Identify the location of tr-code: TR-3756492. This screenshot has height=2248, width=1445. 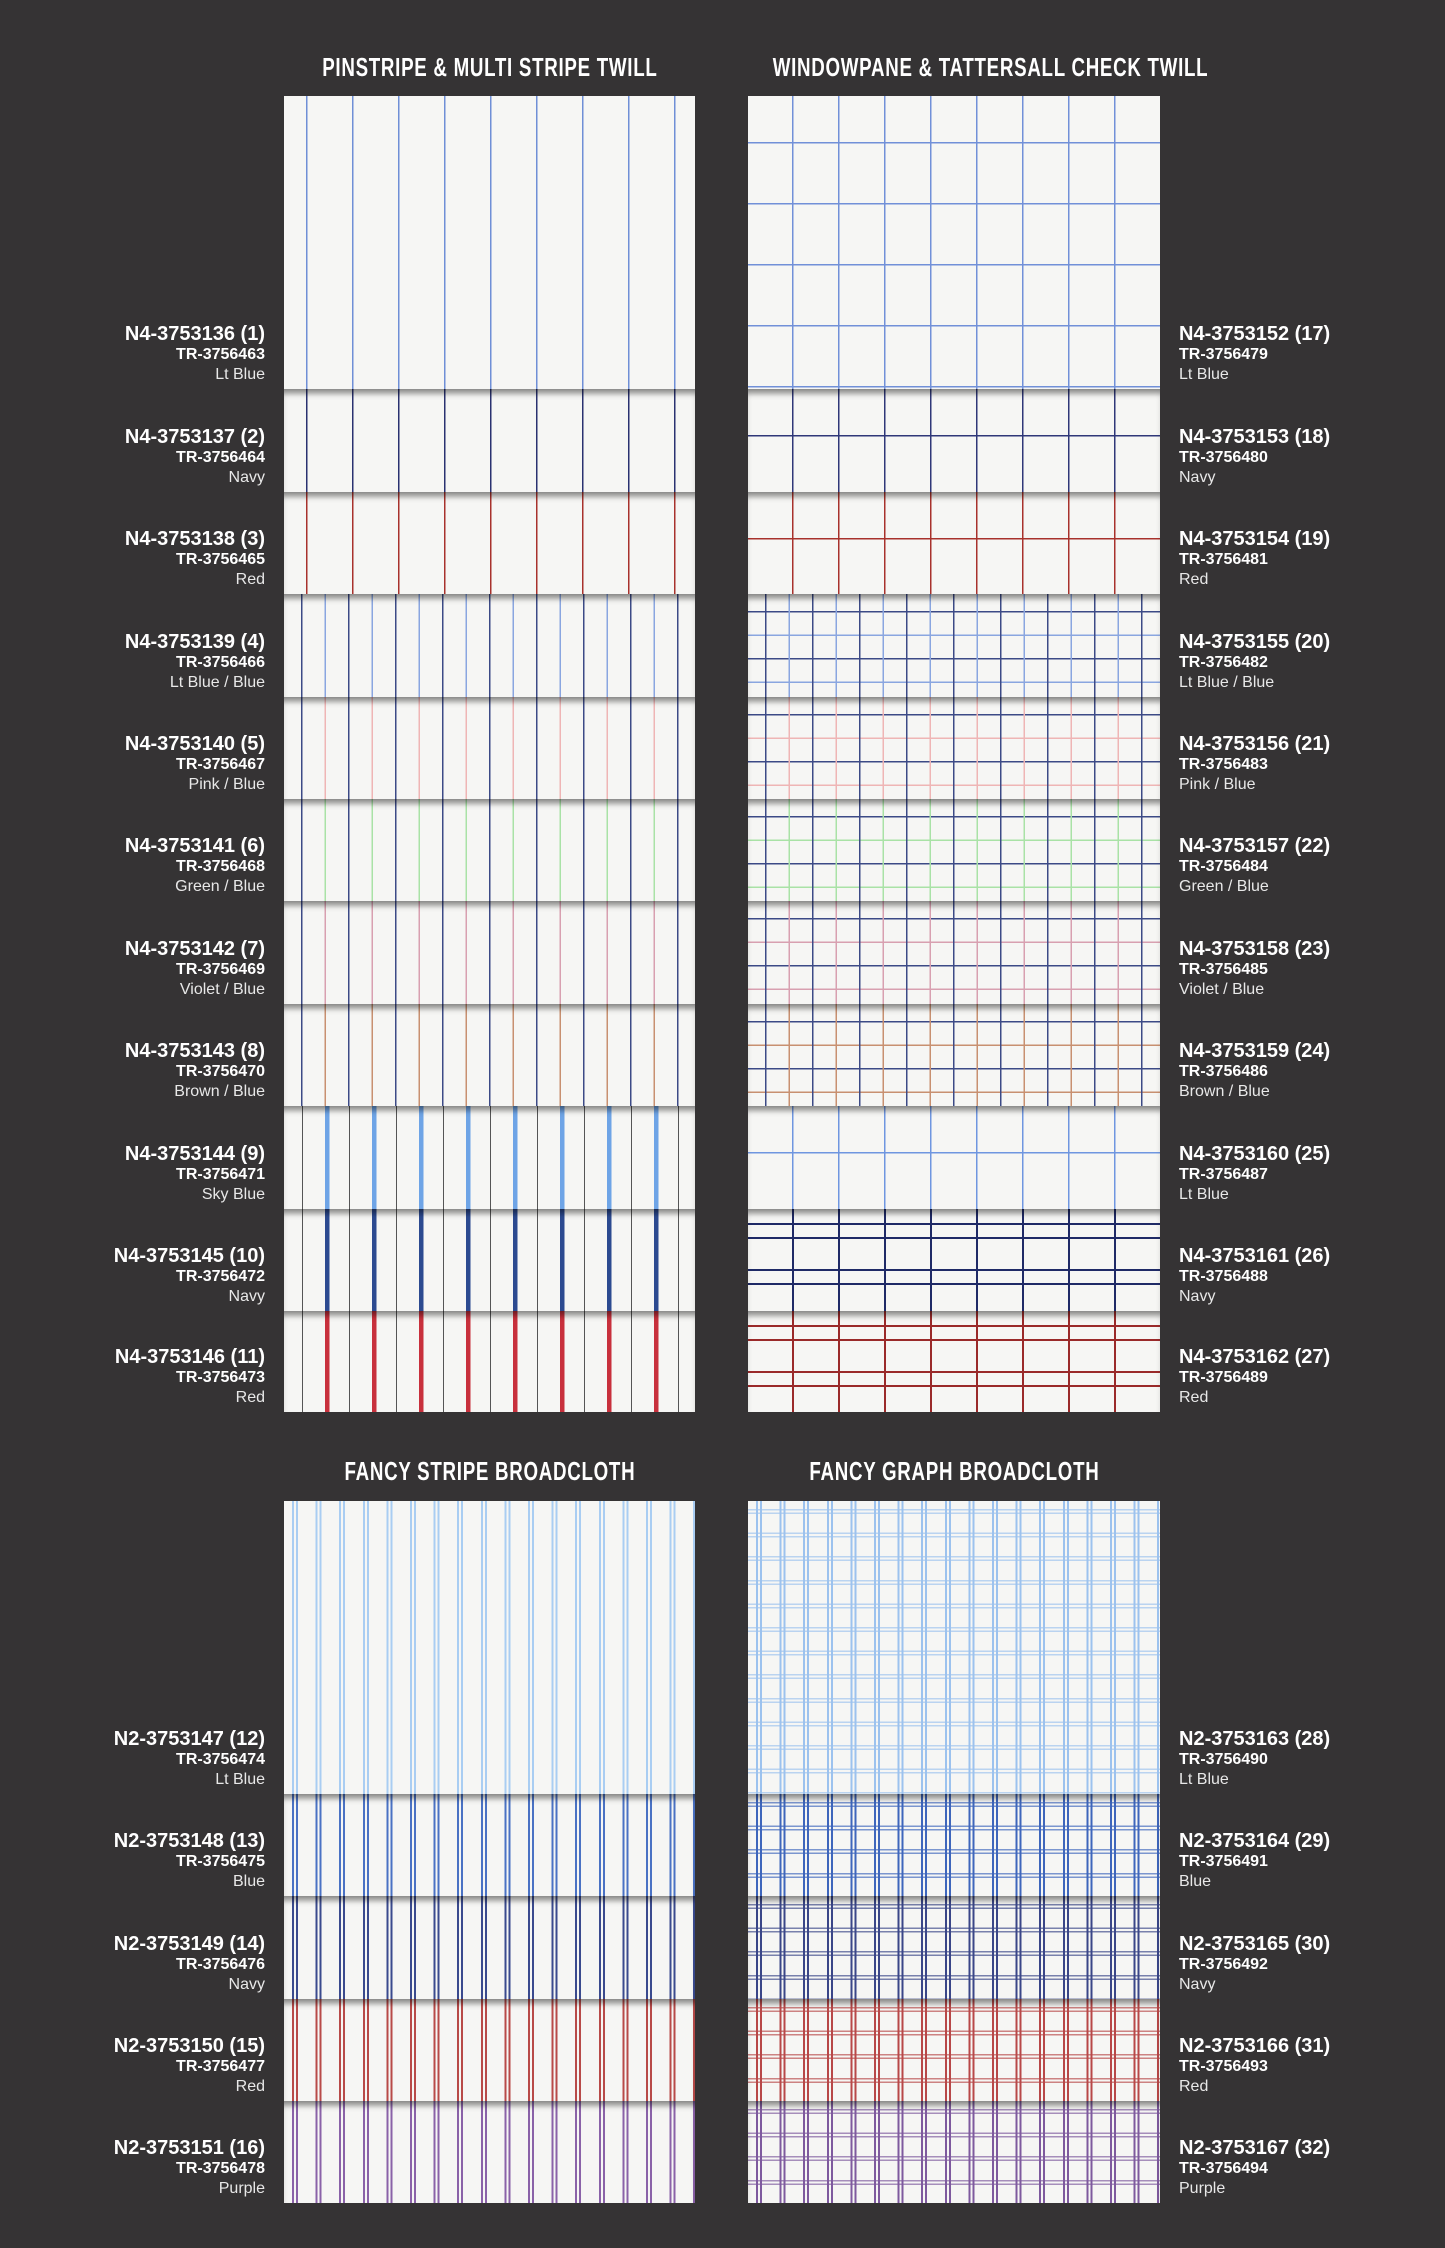
(1223, 1964).